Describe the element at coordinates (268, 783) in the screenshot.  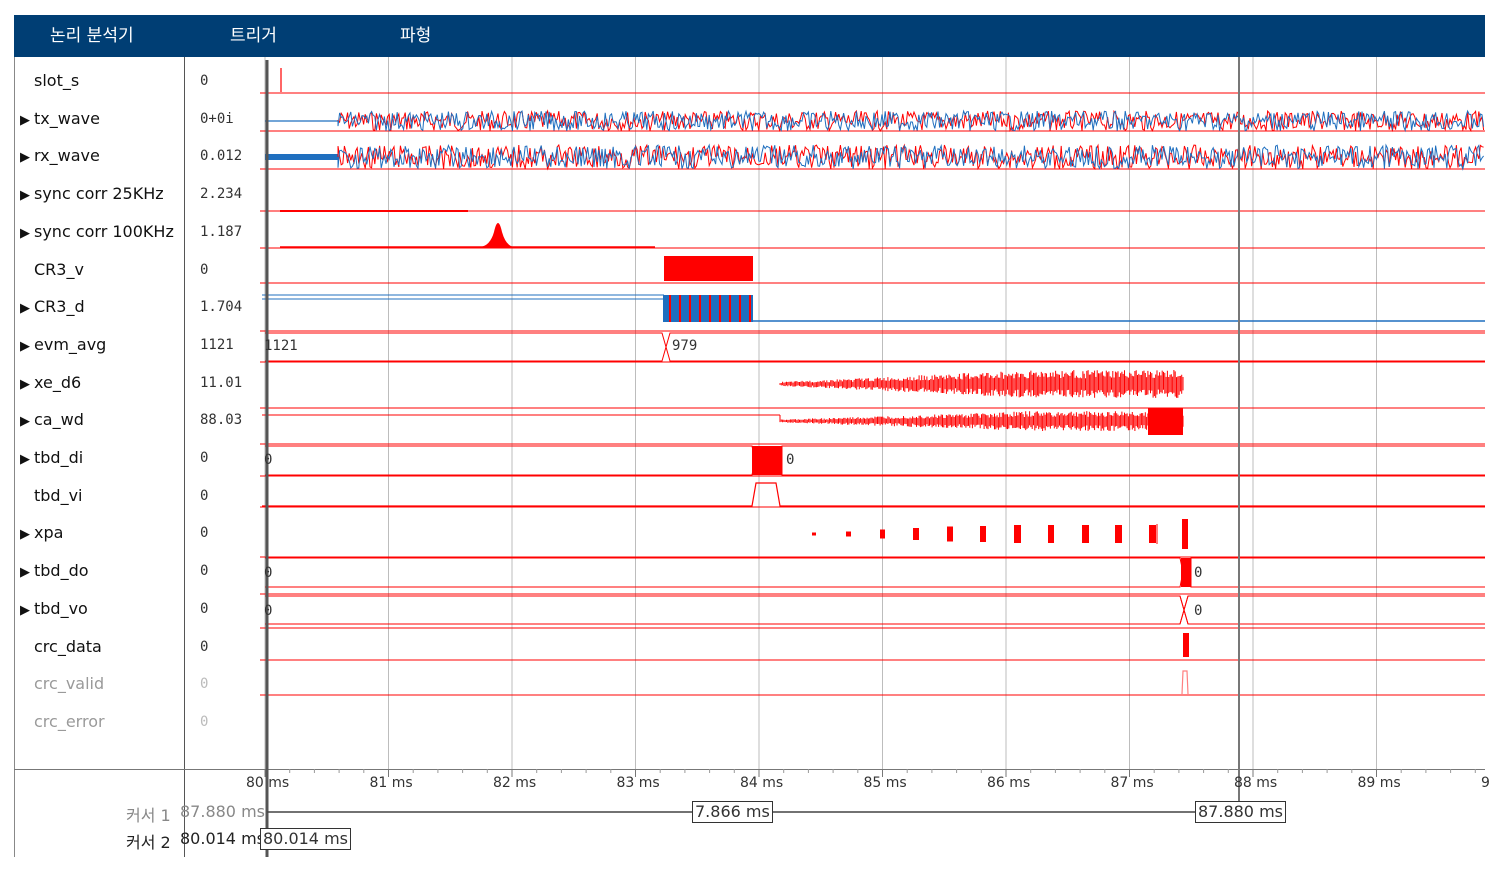
I see `time-tick-label: 80 ms` at that location.